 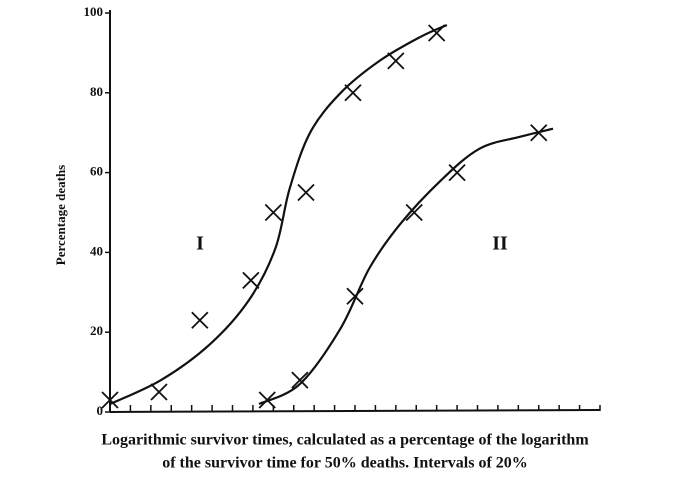 I want to click on y-tick-label: 100, so click(x=94, y=11).